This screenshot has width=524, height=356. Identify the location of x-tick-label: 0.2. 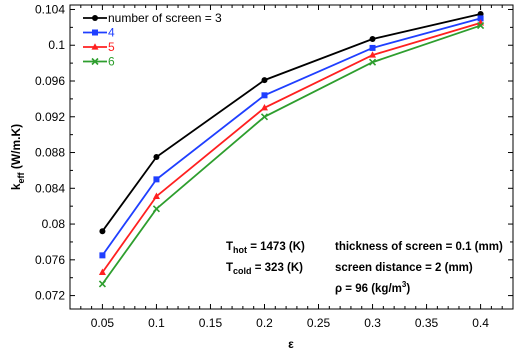
(264, 323).